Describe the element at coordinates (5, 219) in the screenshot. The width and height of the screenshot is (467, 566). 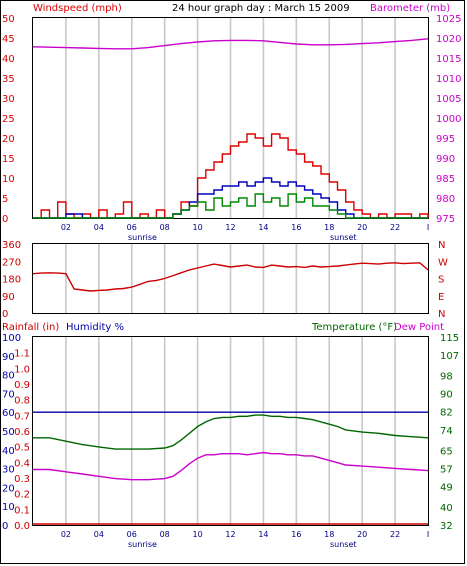
I see `windspeed-tick: 0` at that location.